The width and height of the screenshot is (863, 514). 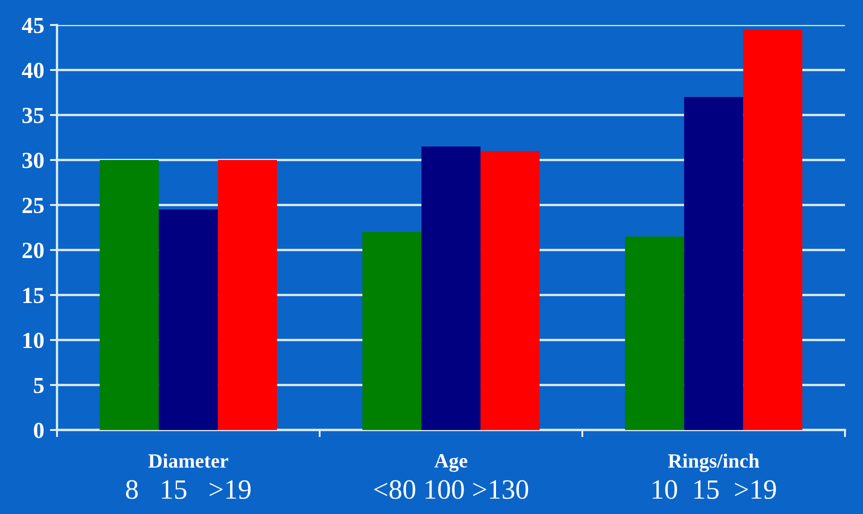 What do you see at coordinates (33, 250) in the screenshot?
I see `y-tick-label: 20` at bounding box center [33, 250].